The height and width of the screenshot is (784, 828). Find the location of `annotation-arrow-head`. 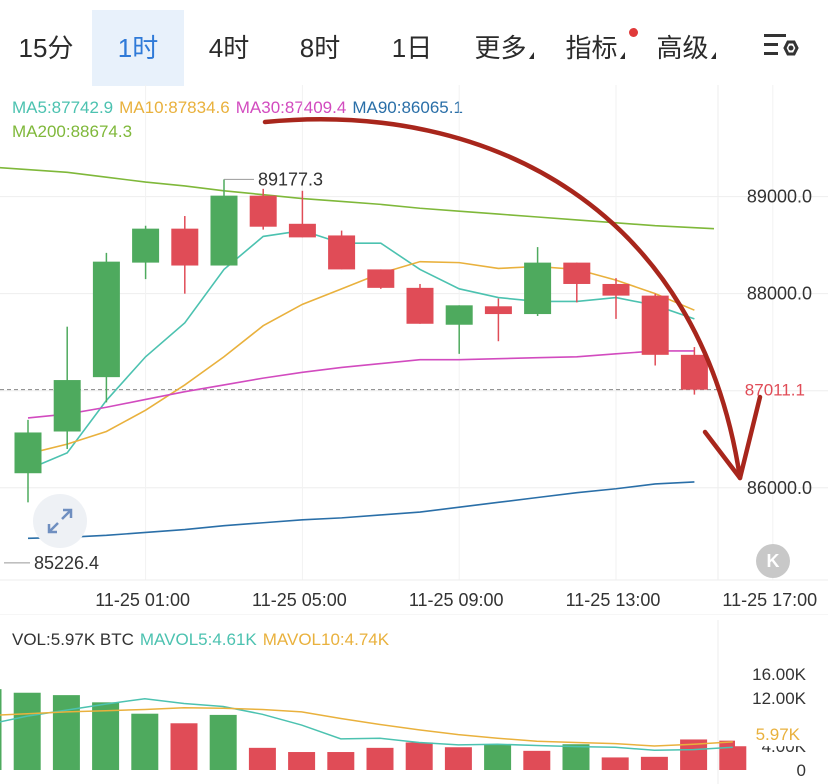

annotation-arrow-head is located at coordinates (732, 437).